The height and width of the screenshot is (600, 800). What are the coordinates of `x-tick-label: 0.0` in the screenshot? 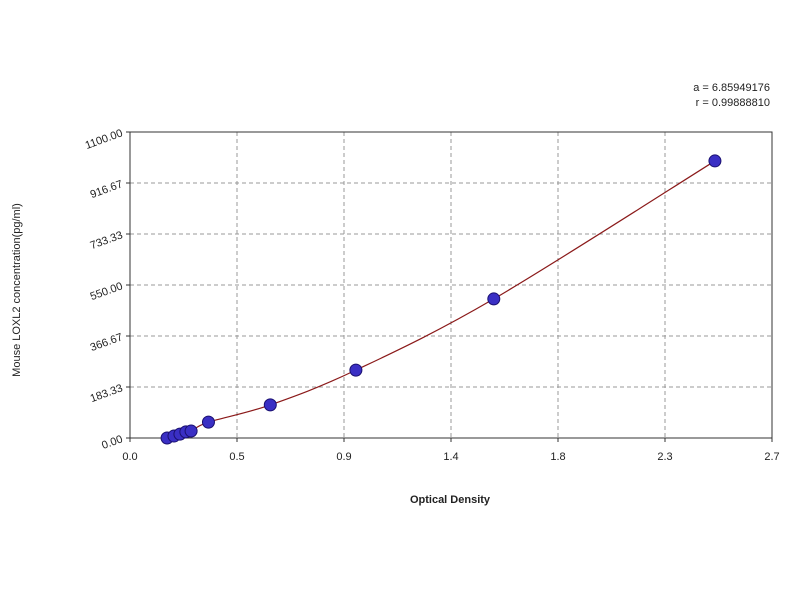 It's located at (129, 457).